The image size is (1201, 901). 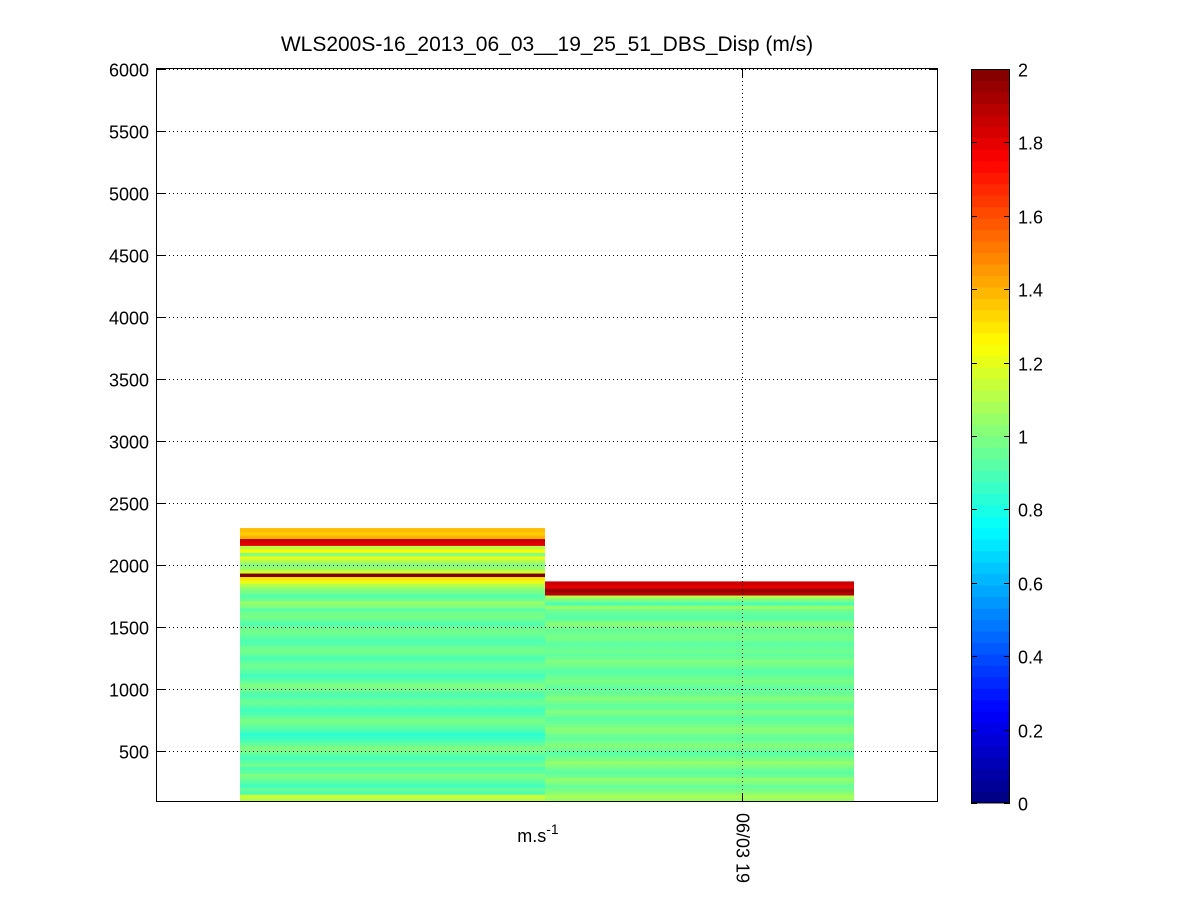 I want to click on colorbar-tick-label: 1.2, so click(x=1030, y=365).